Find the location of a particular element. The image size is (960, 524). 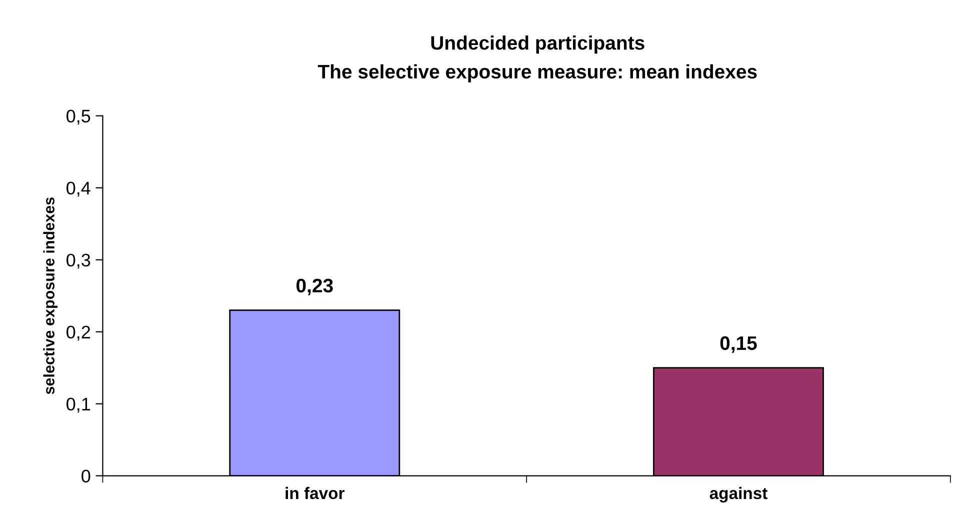

y-tick-label: 0,5 is located at coordinates (78, 117).